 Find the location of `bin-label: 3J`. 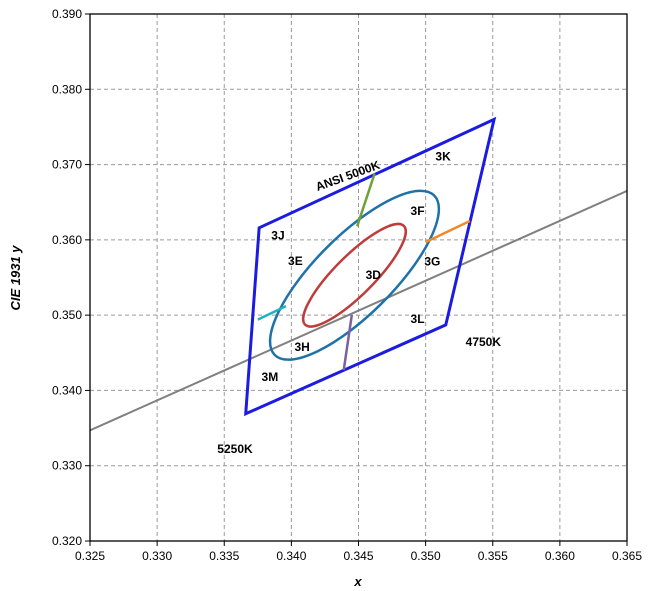

bin-label: 3J is located at coordinates (277, 235).